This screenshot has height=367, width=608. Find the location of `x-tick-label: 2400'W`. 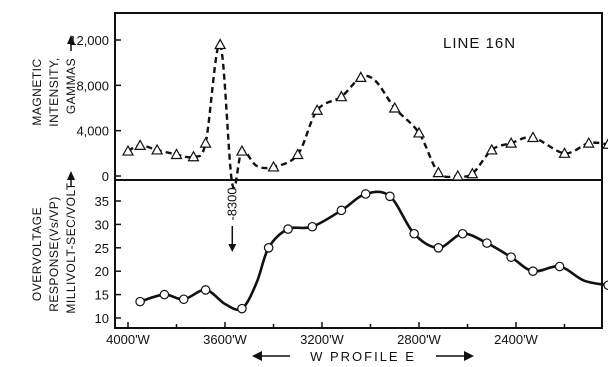

x-tick-label: 2400'W is located at coordinates (516, 339).